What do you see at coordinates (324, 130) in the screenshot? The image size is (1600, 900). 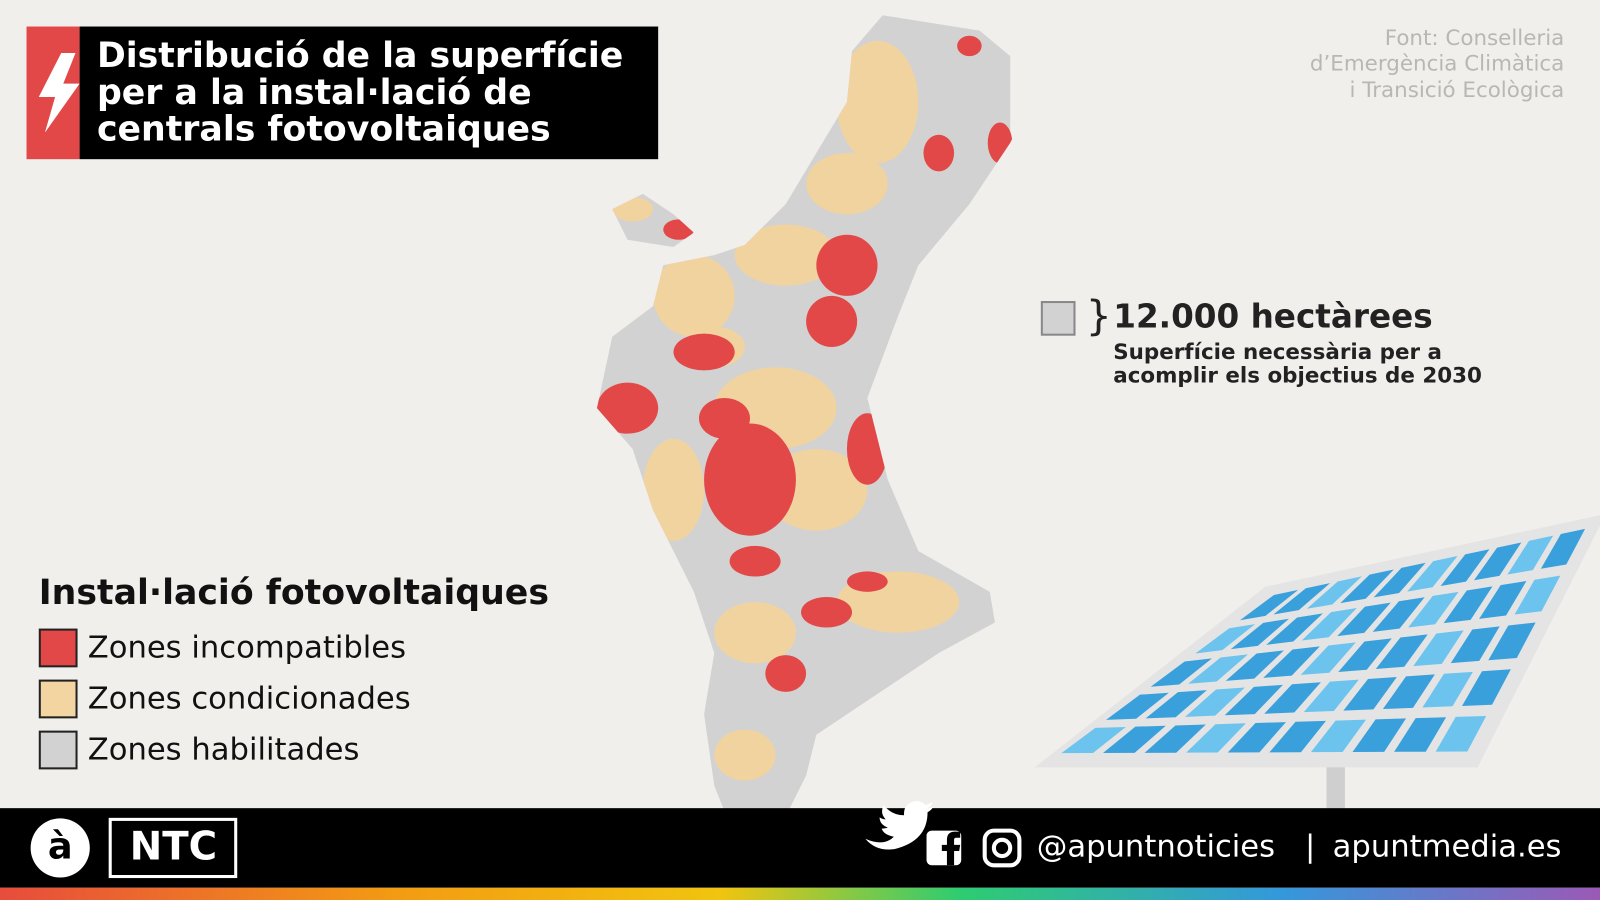 I see `title-line: centrals fotovoltaiques` at bounding box center [324, 130].